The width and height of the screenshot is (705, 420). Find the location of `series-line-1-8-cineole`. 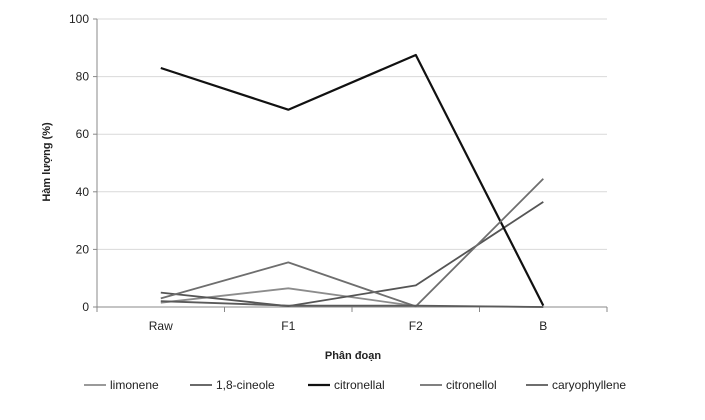

series-line-1-8-cineole is located at coordinates (352, 254).